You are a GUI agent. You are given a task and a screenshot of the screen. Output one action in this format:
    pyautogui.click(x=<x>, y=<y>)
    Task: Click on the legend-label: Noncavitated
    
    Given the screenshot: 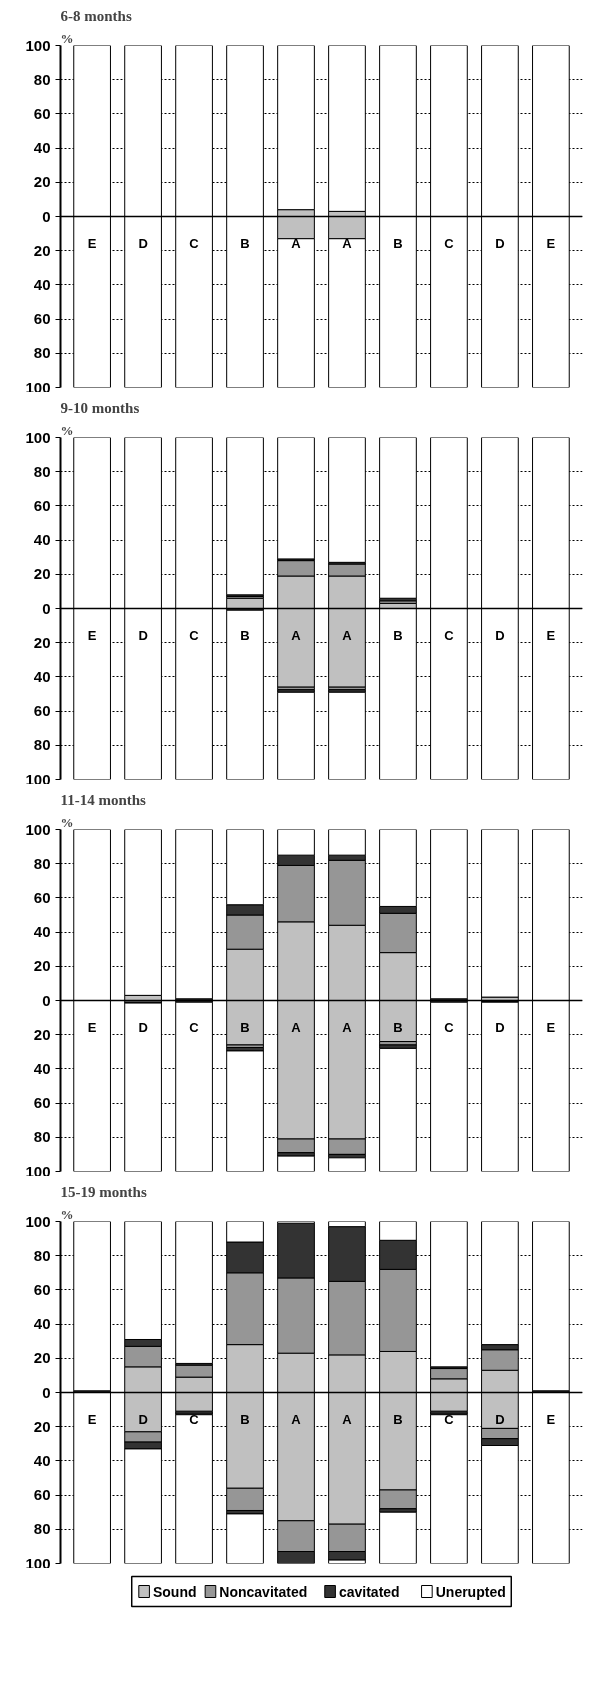 What is the action you would take?
    pyautogui.click(x=263, y=1591)
    